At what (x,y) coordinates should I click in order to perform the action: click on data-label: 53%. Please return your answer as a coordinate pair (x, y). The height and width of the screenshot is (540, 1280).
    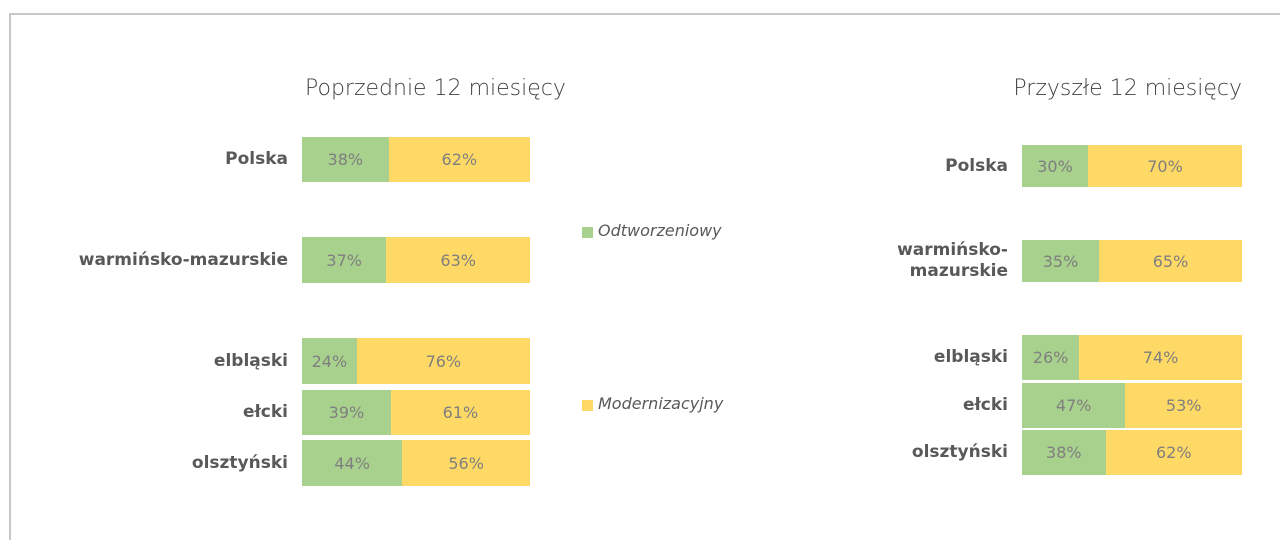
    Looking at the image, I should click on (1183, 405).